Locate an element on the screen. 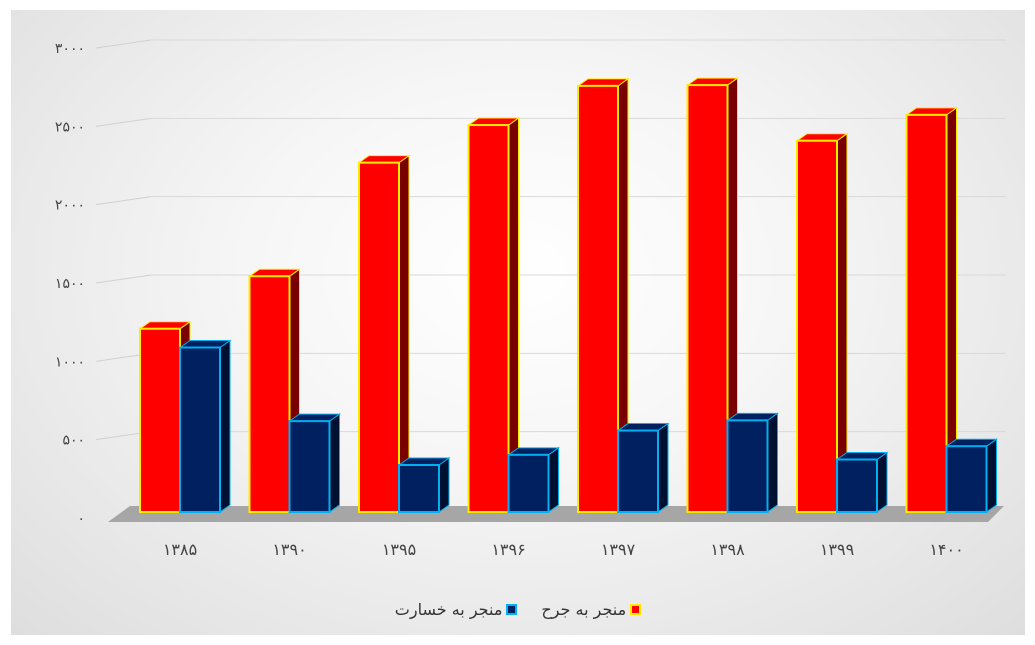 The width and height of the screenshot is (1035, 645). legend-item-injury: منجر به جرح is located at coordinates (591, 609).